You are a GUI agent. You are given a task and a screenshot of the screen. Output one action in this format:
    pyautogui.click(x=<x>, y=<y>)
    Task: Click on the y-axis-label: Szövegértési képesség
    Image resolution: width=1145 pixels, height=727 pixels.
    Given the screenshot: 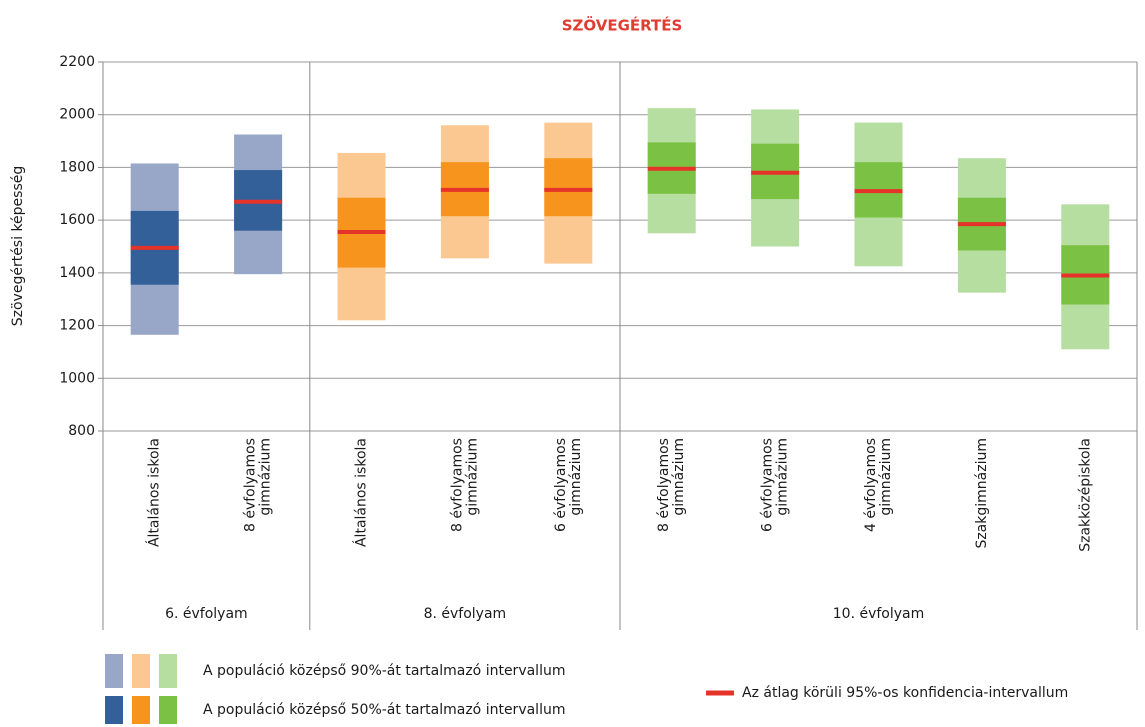 What is the action you would take?
    pyautogui.click(x=18, y=246)
    